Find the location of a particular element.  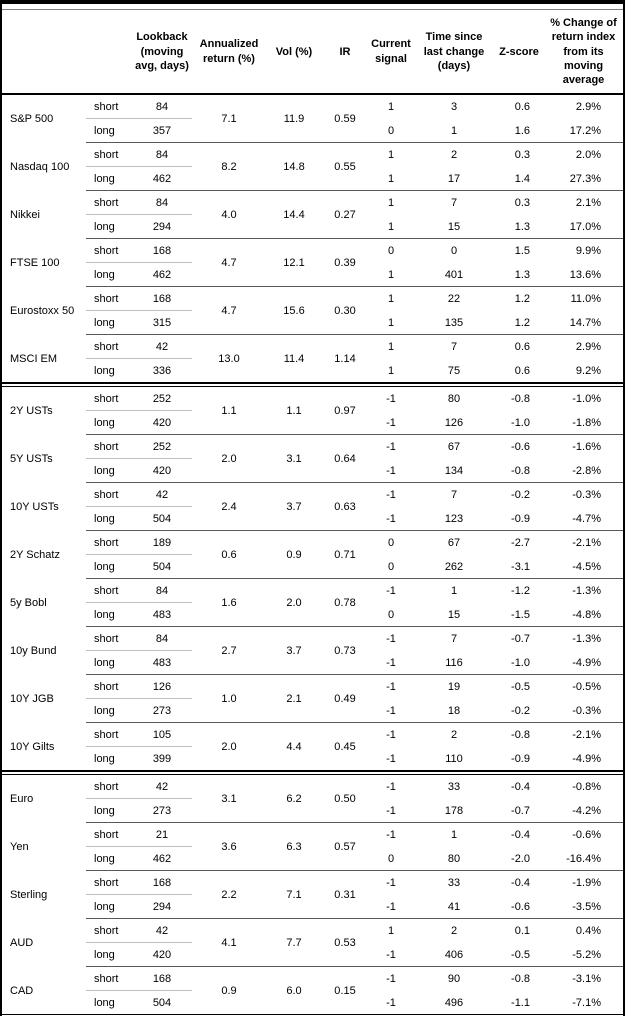

vol-cell: 1.1 is located at coordinates (294, 410).